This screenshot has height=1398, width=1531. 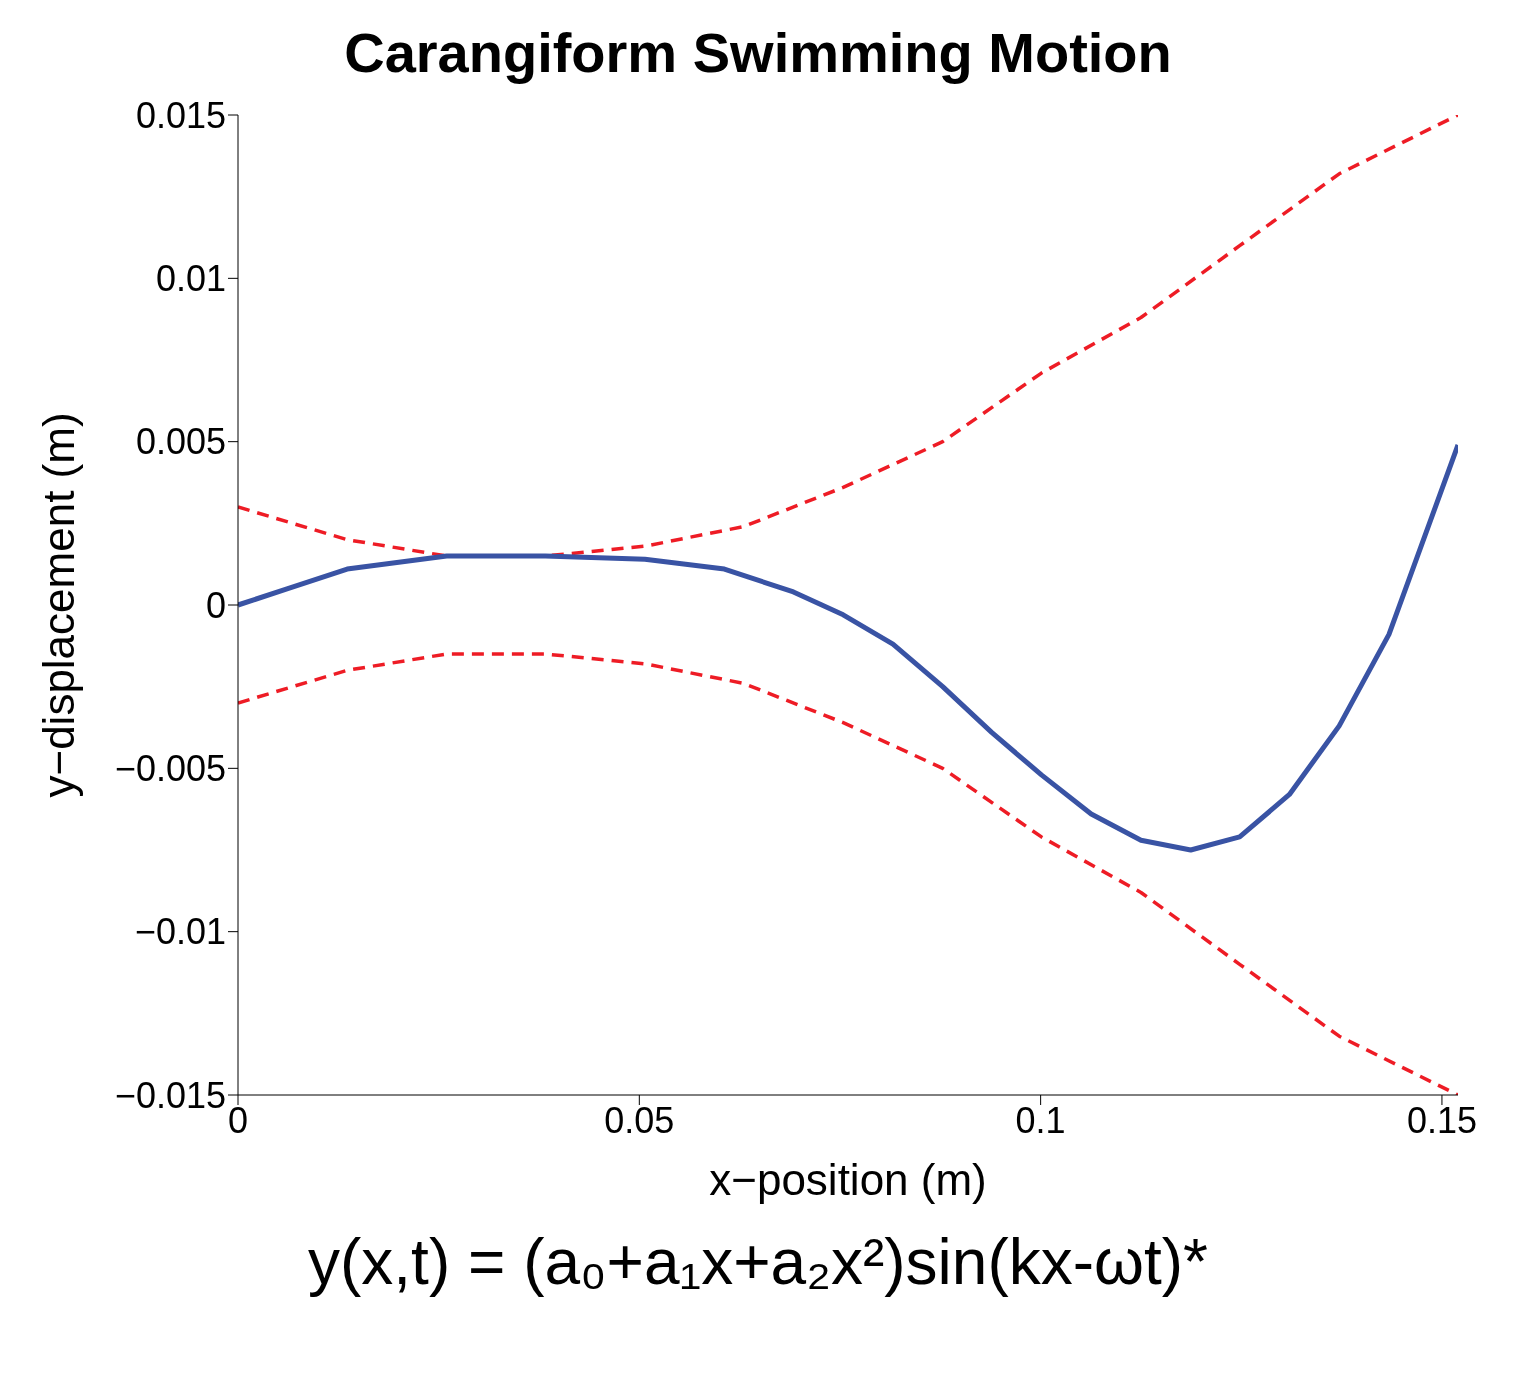 What do you see at coordinates (58, 605) in the screenshot?
I see `y-axis-title: y−displacement (m)` at bounding box center [58, 605].